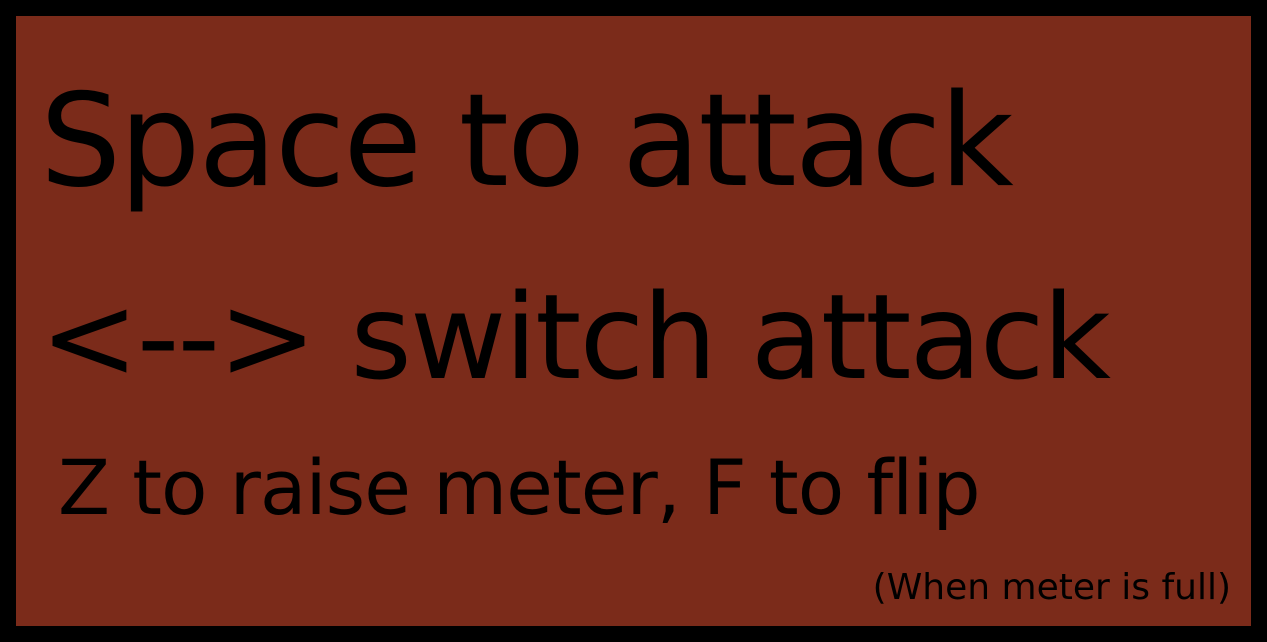 This screenshot has width=1267, height=642. Describe the element at coordinates (519, 487) in the screenshot. I see `meter-flip-instruction: Z to raise meter, F to flip` at that location.